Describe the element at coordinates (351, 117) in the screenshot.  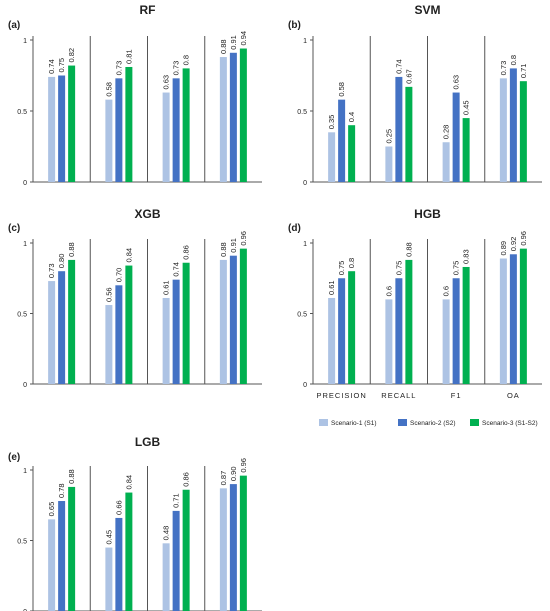
I see `data-label: 0.4` at that location.